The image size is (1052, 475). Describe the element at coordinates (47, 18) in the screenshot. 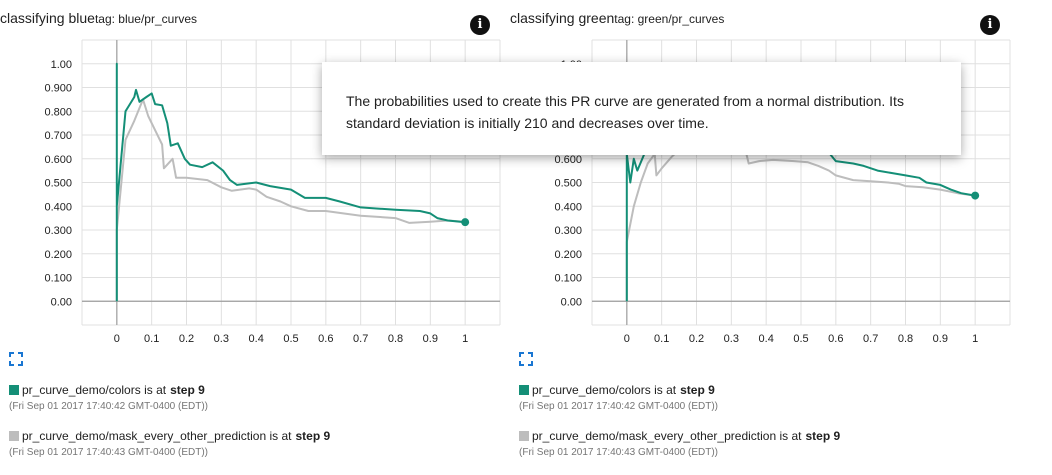

I see `card-title-name: classifying blue` at that location.